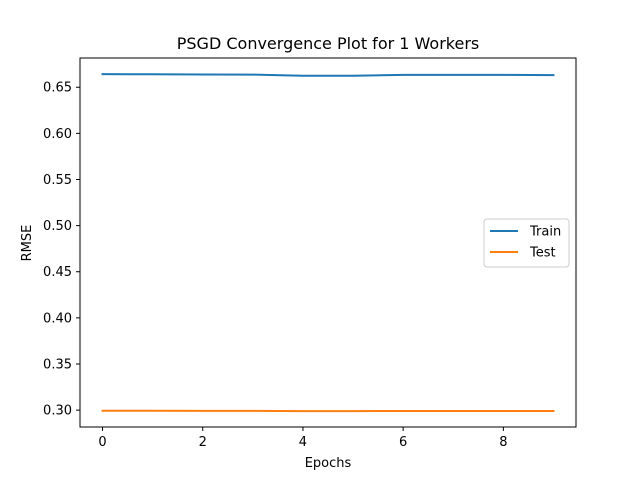 Image resolution: width=640 pixels, height=480 pixels. What do you see at coordinates (328, 75) in the screenshot?
I see `series-line-train` at bounding box center [328, 75].